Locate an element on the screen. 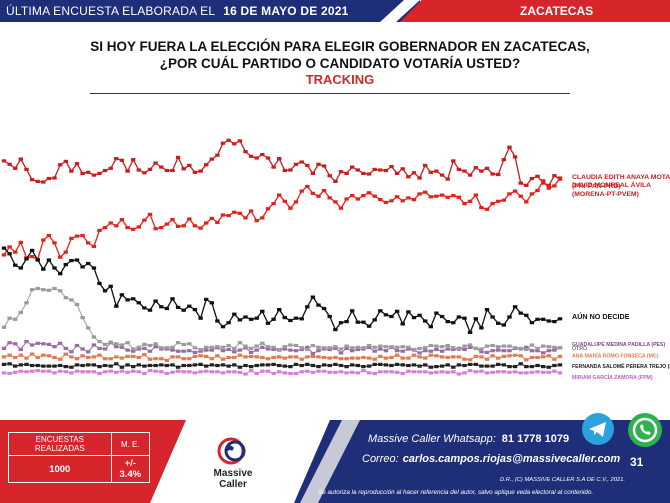 This screenshot has width=670, height=503. series-line-monreal is located at coordinates (282, 219).